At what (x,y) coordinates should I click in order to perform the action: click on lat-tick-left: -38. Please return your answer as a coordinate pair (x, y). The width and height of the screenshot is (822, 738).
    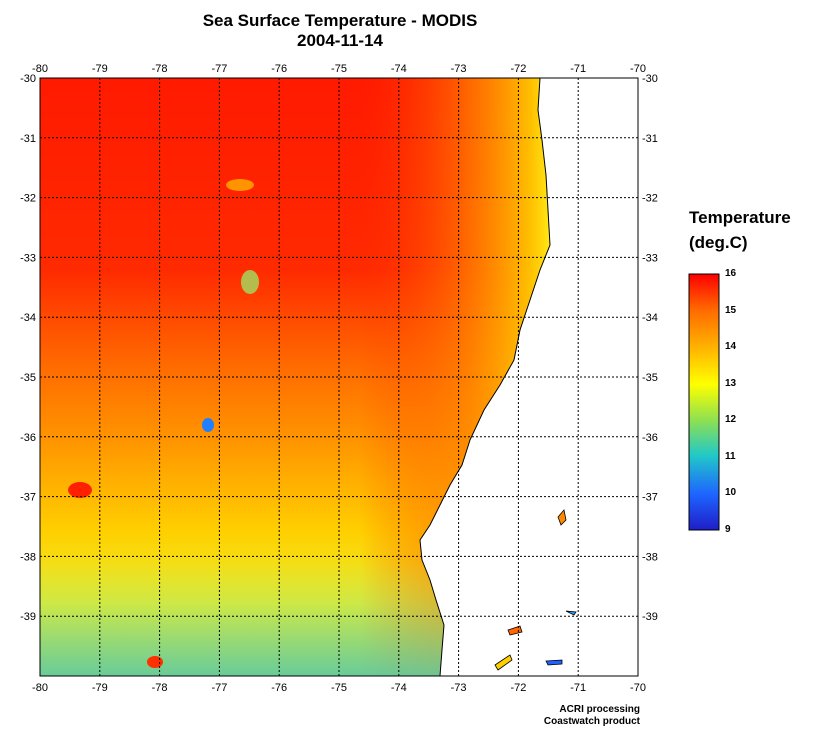
    Looking at the image, I should click on (28, 557).